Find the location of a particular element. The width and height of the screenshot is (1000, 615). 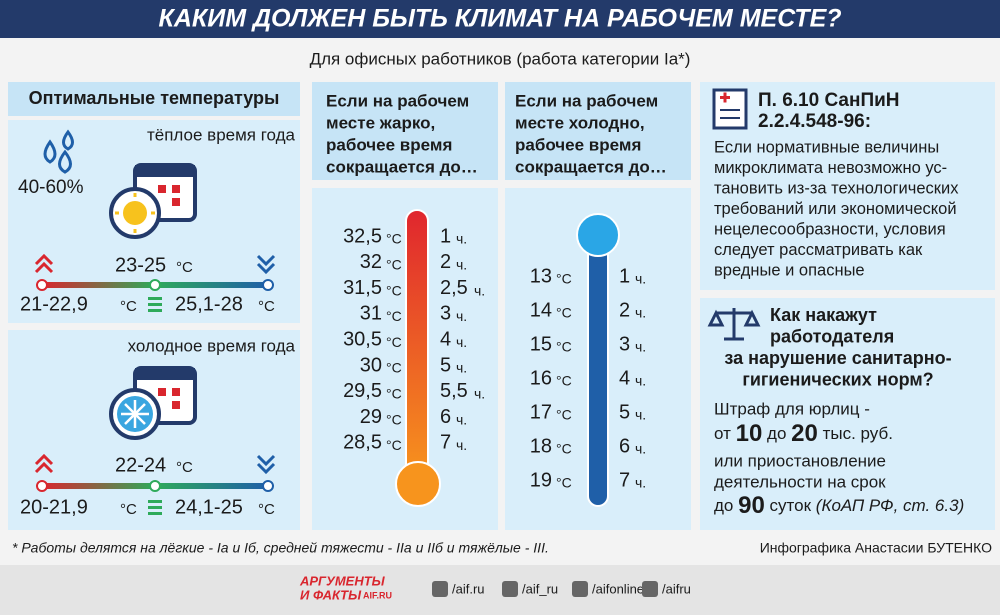

humidity: 40-60% is located at coordinates (51, 187).